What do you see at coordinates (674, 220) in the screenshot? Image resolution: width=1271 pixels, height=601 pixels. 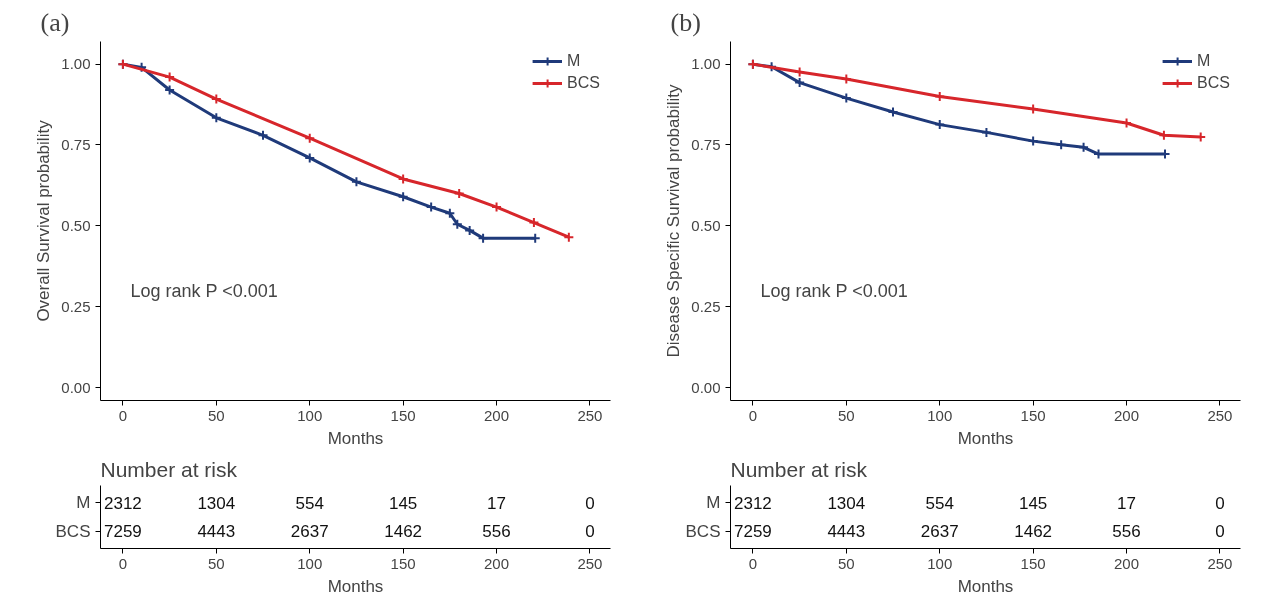 I see `y-axis-title: Disease Specific Survival probability` at bounding box center [674, 220].